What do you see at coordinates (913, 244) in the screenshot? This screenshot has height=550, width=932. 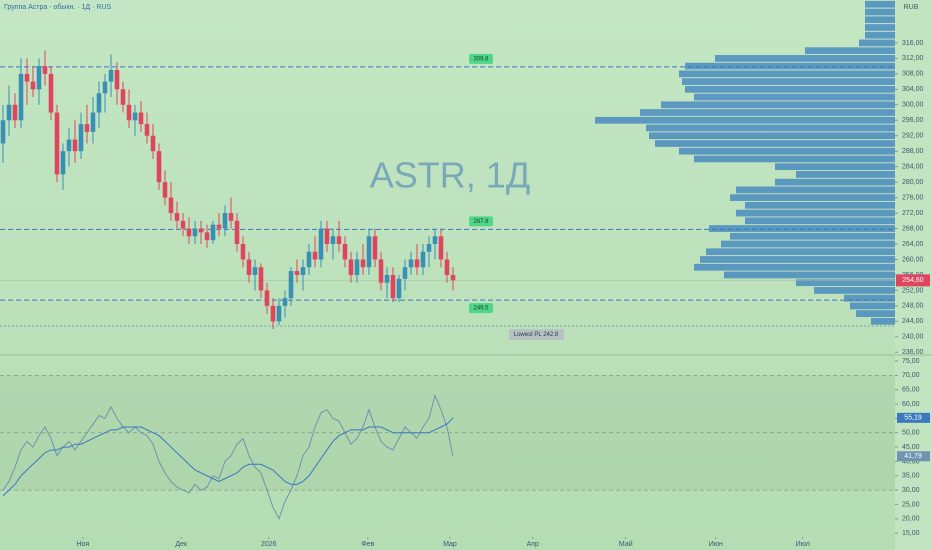 I see `y-tick-label: 264,00` at bounding box center [913, 244].